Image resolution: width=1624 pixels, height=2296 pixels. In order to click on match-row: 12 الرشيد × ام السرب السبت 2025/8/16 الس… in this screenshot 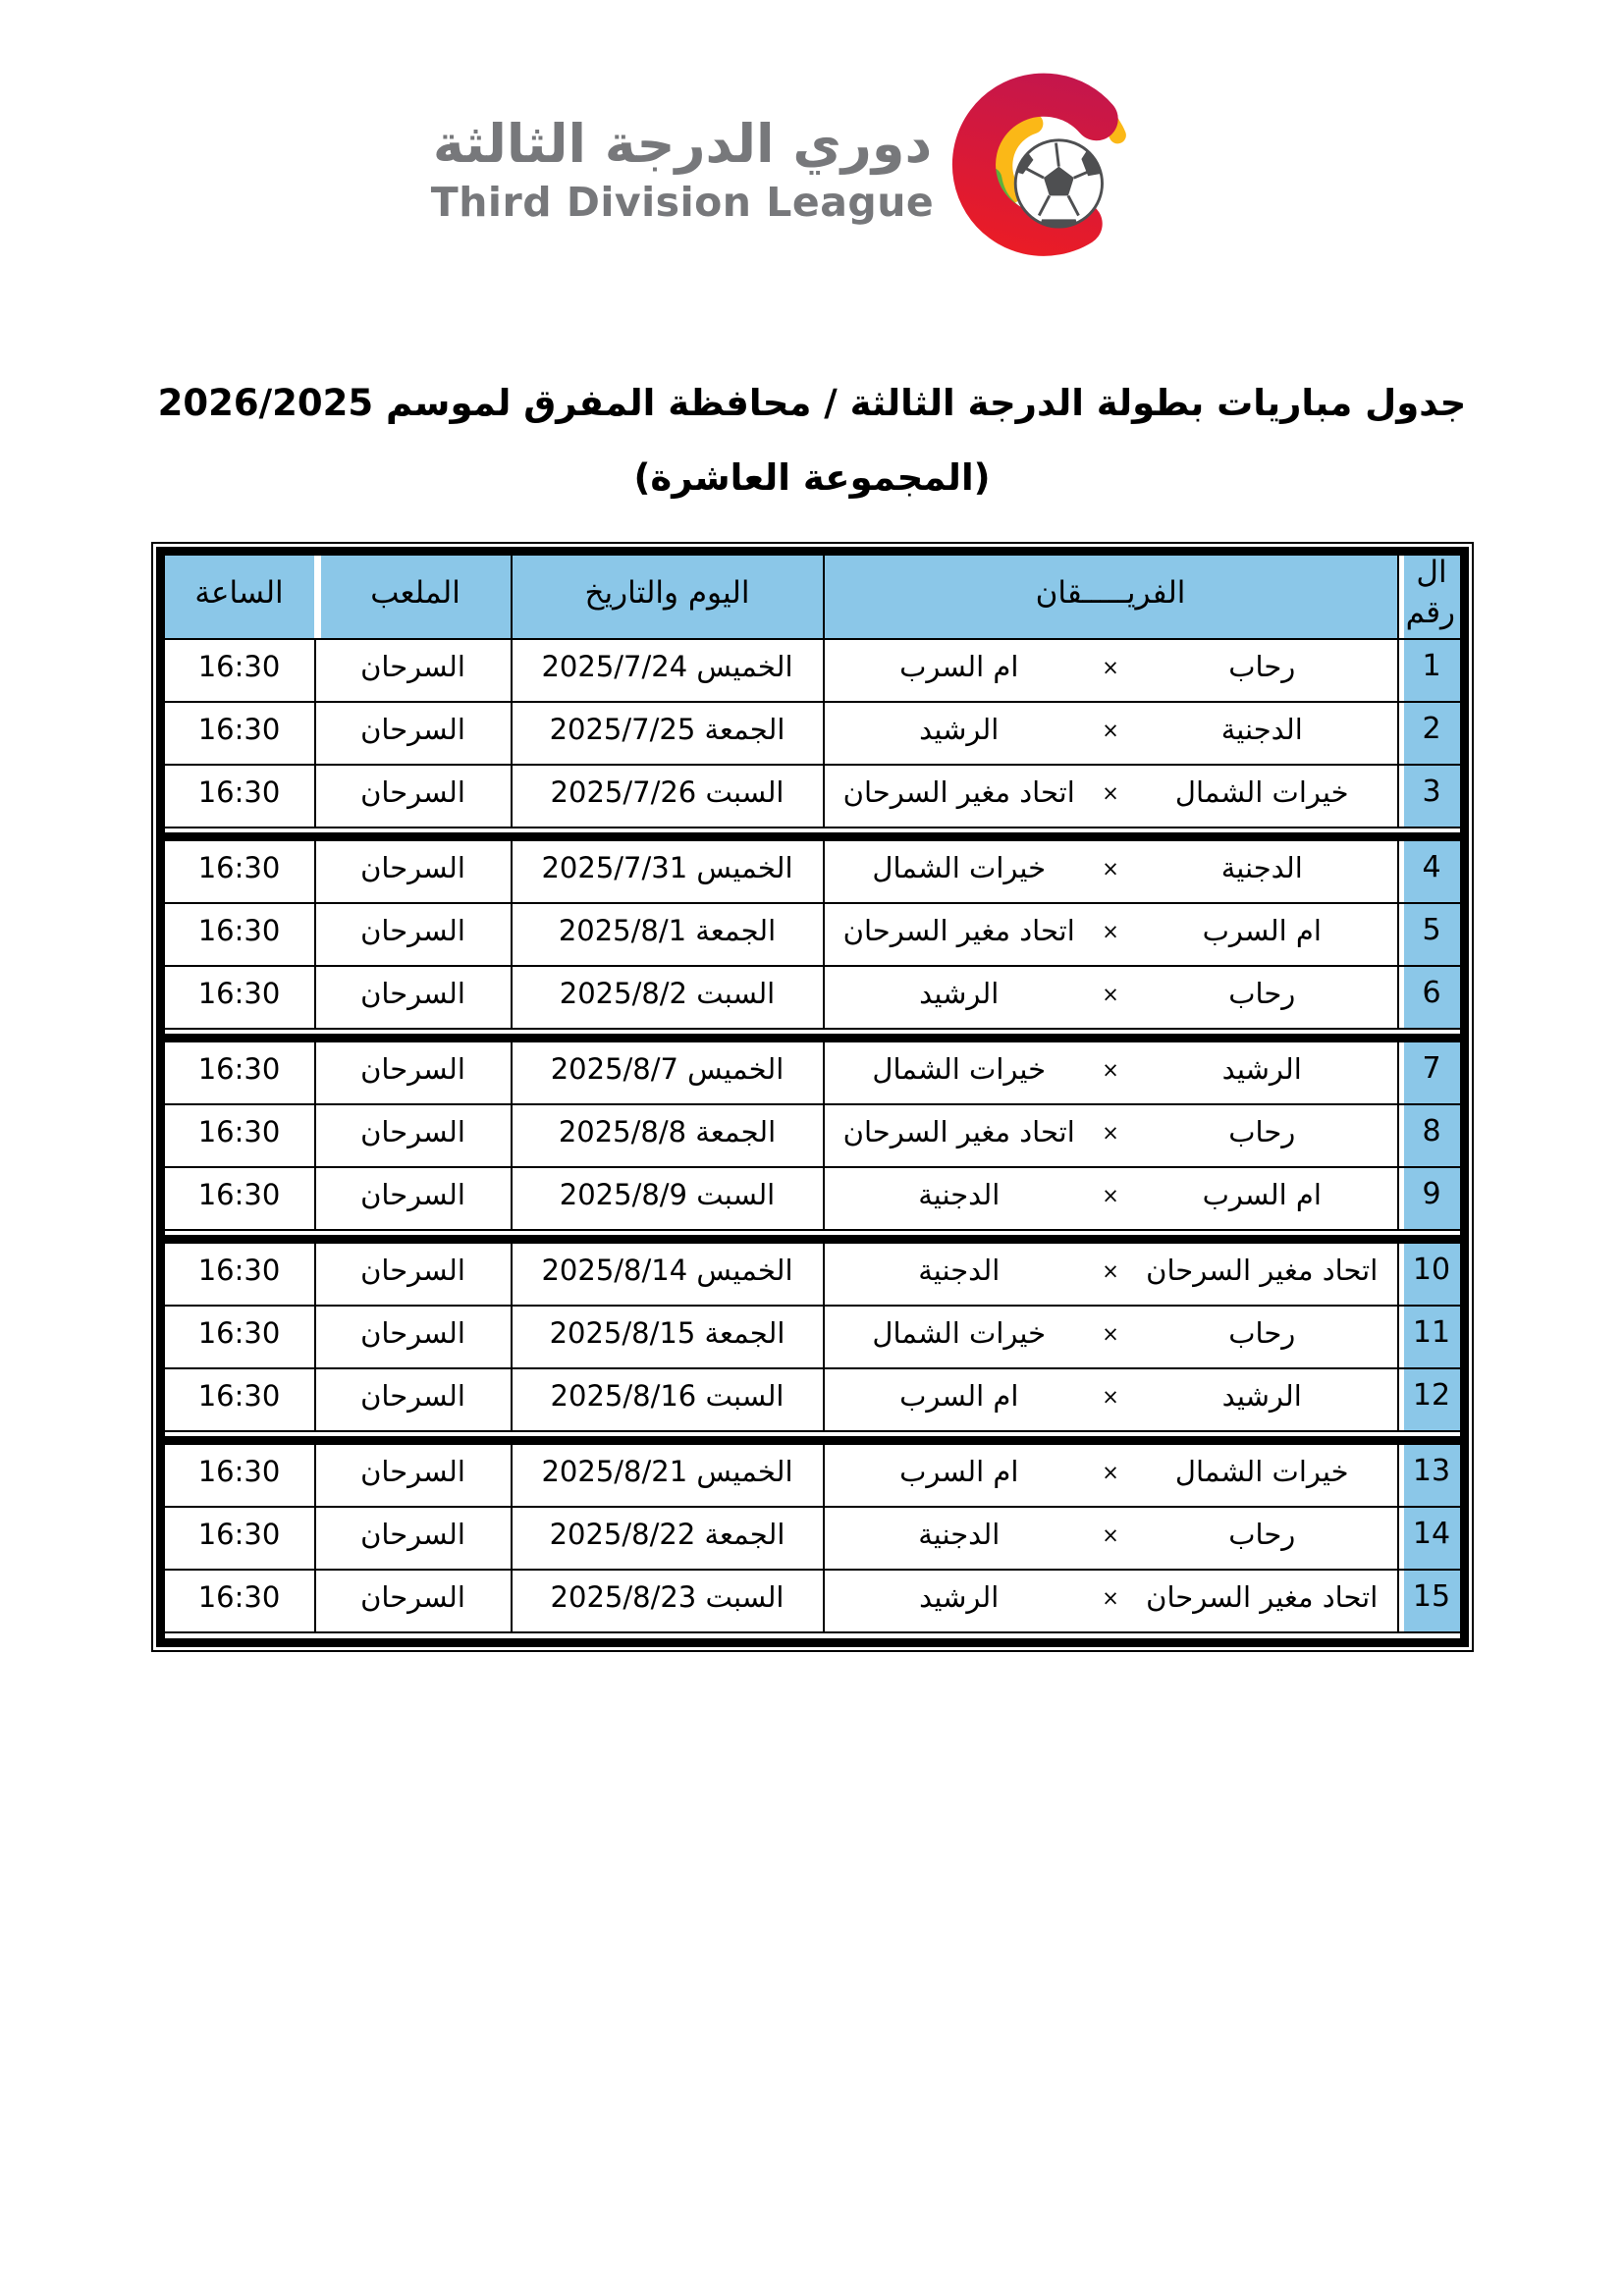, I will do `click(812, 1398)`.